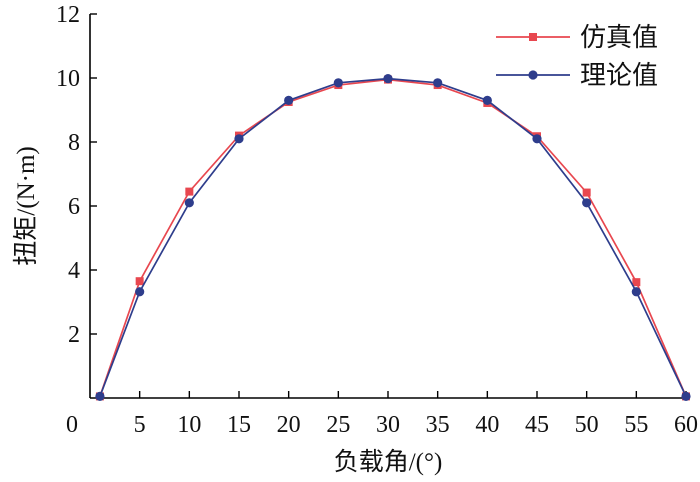 The width and height of the screenshot is (700, 482). What do you see at coordinates (26, 205) in the screenshot?
I see `y-axis-title: 扭矩/(N·m)` at bounding box center [26, 205].